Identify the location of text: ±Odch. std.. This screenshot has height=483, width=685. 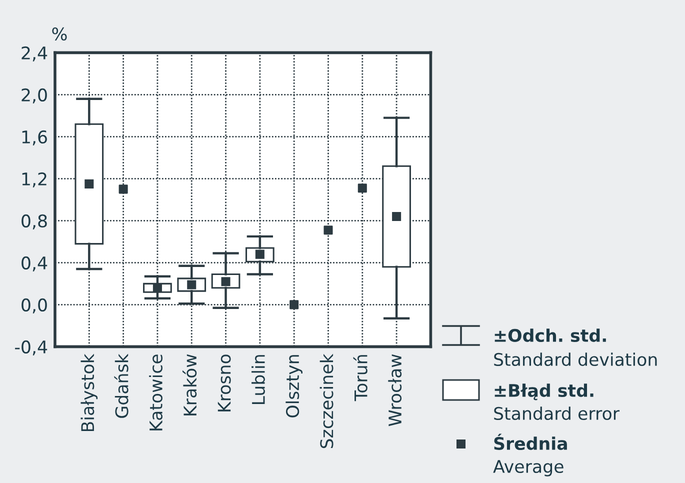
(550, 335).